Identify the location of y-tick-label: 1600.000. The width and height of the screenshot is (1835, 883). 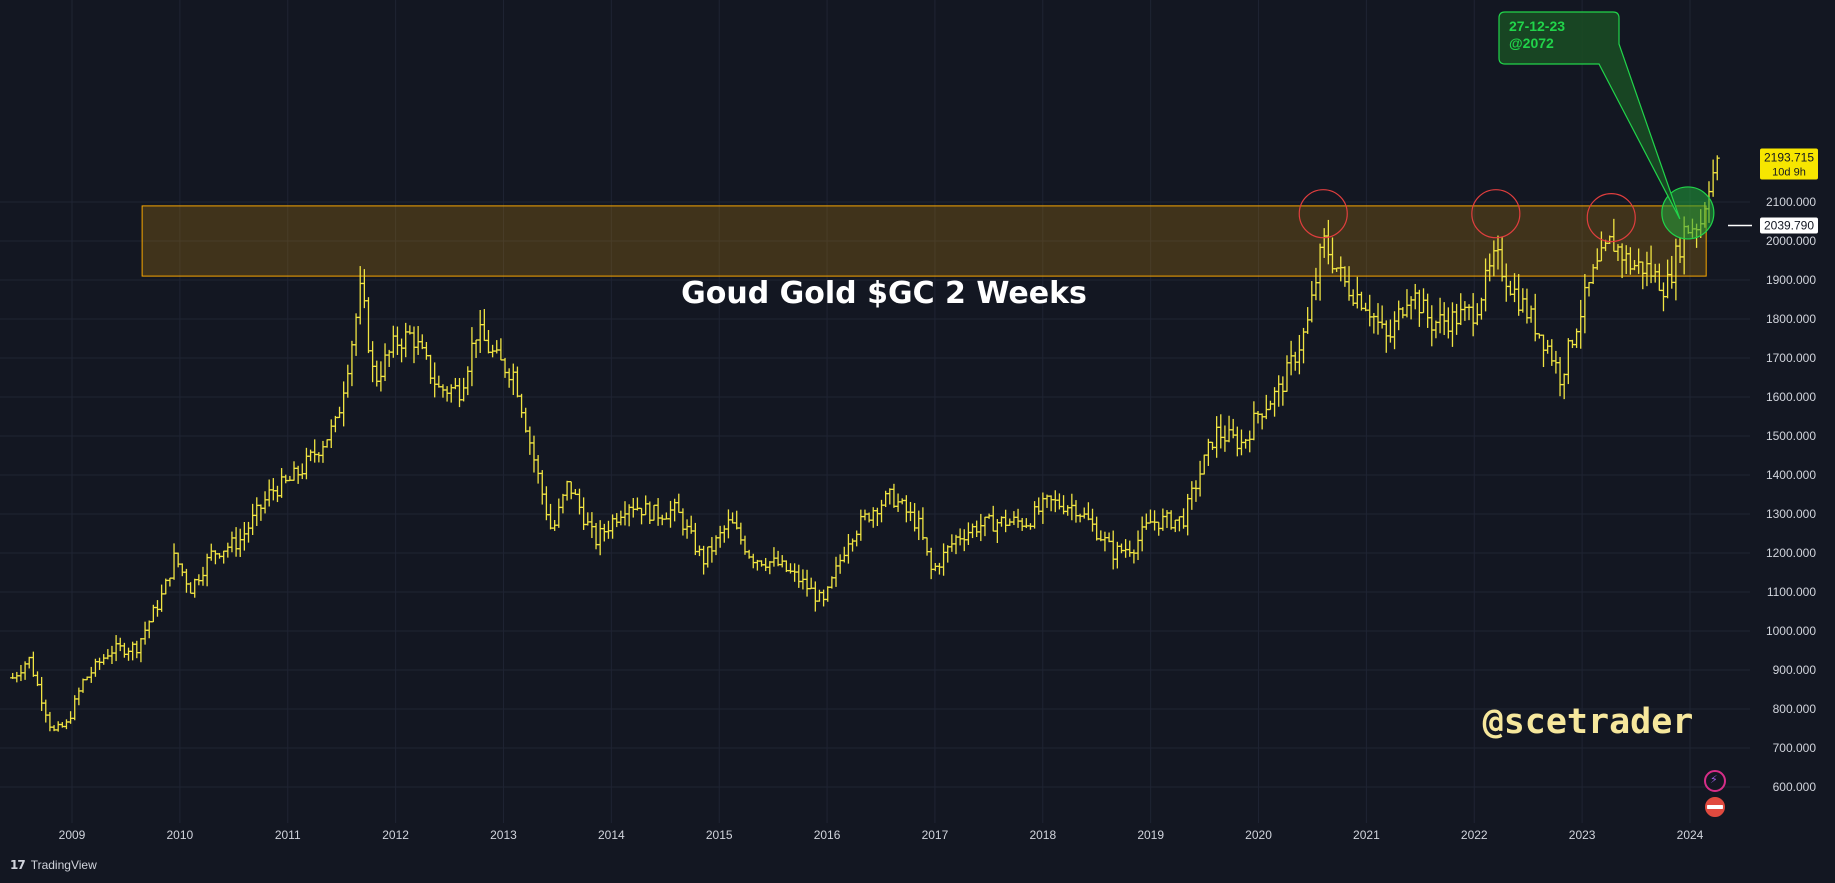
(1791, 397).